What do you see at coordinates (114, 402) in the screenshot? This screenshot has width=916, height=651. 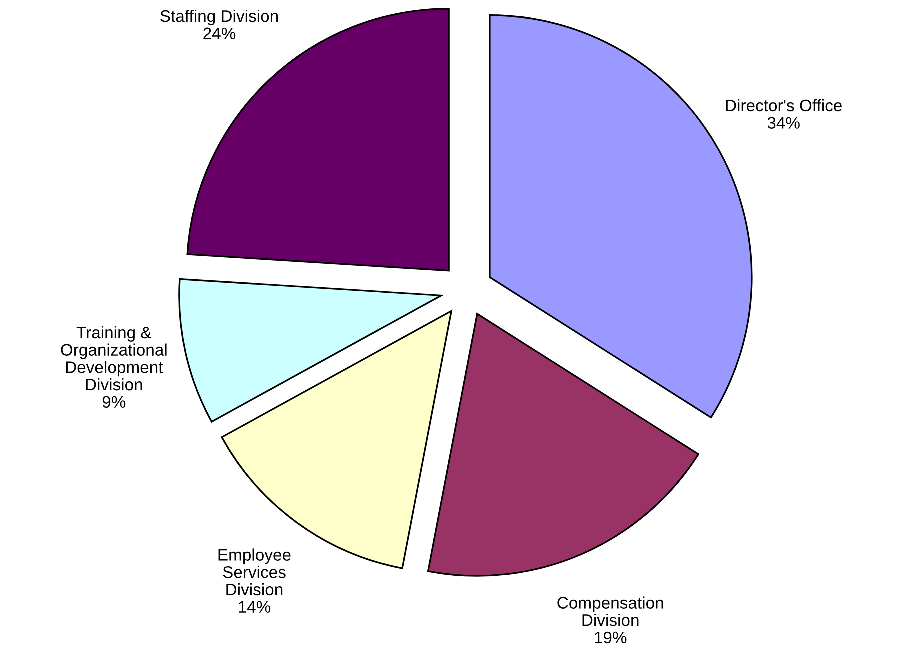 I see `data-label: 9%` at bounding box center [114, 402].